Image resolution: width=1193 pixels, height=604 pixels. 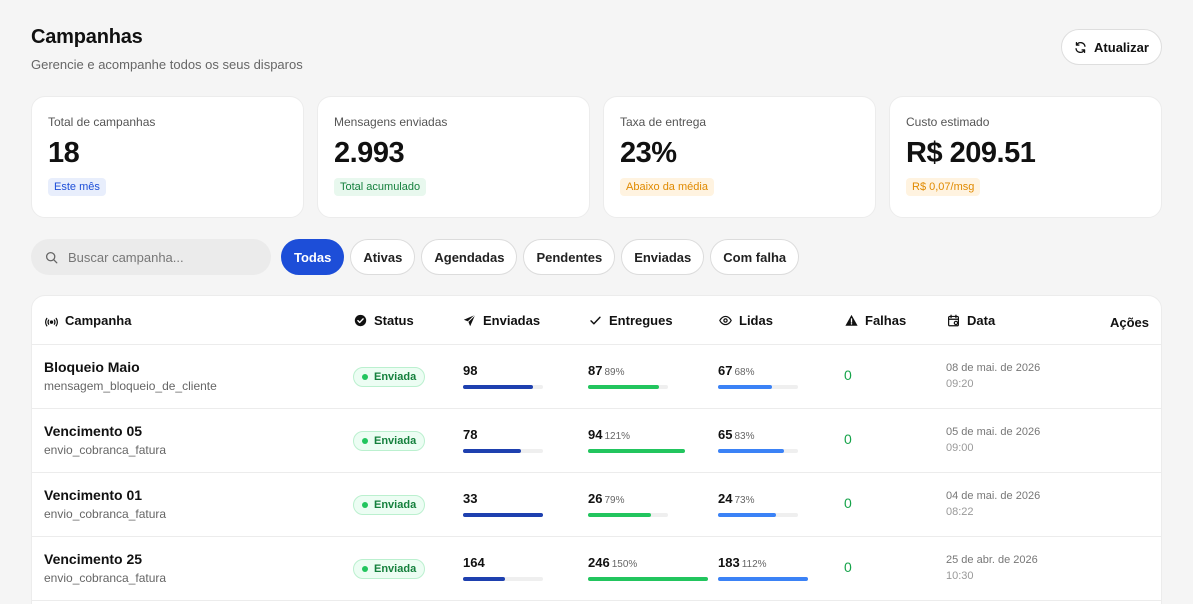 What do you see at coordinates (595, 320) in the screenshot?
I see `check-icon` at bounding box center [595, 320].